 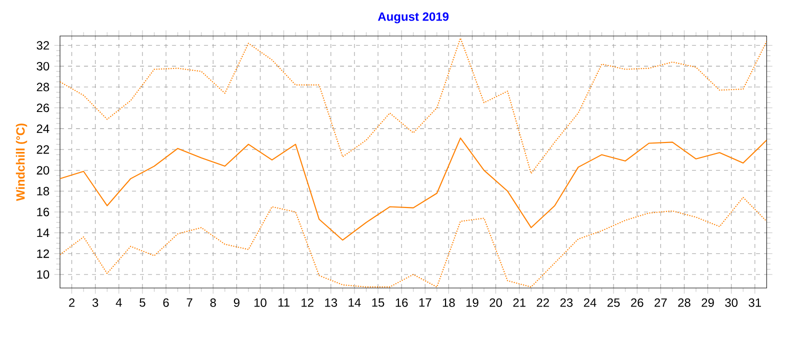 What do you see at coordinates (425, 302) in the screenshot?
I see `x-tick-label: 17` at bounding box center [425, 302].